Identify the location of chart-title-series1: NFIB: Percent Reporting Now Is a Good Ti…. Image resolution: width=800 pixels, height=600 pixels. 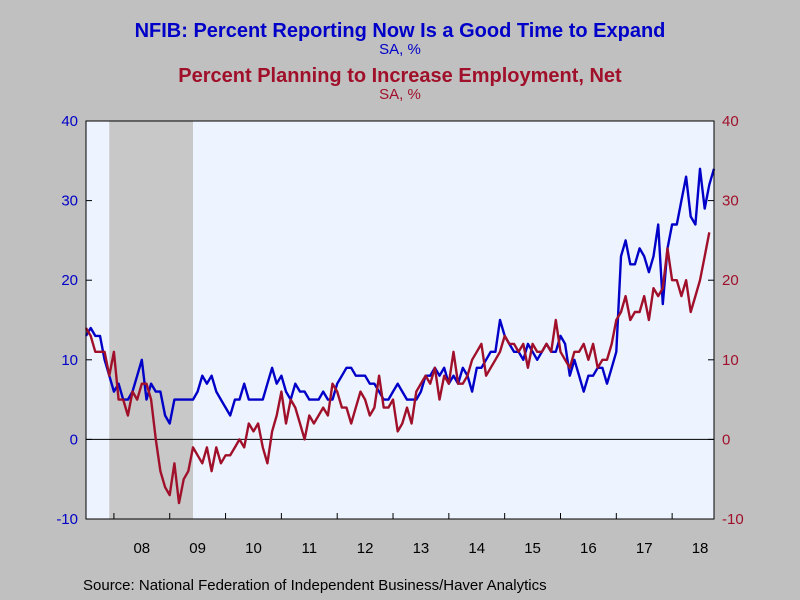
(400, 31).